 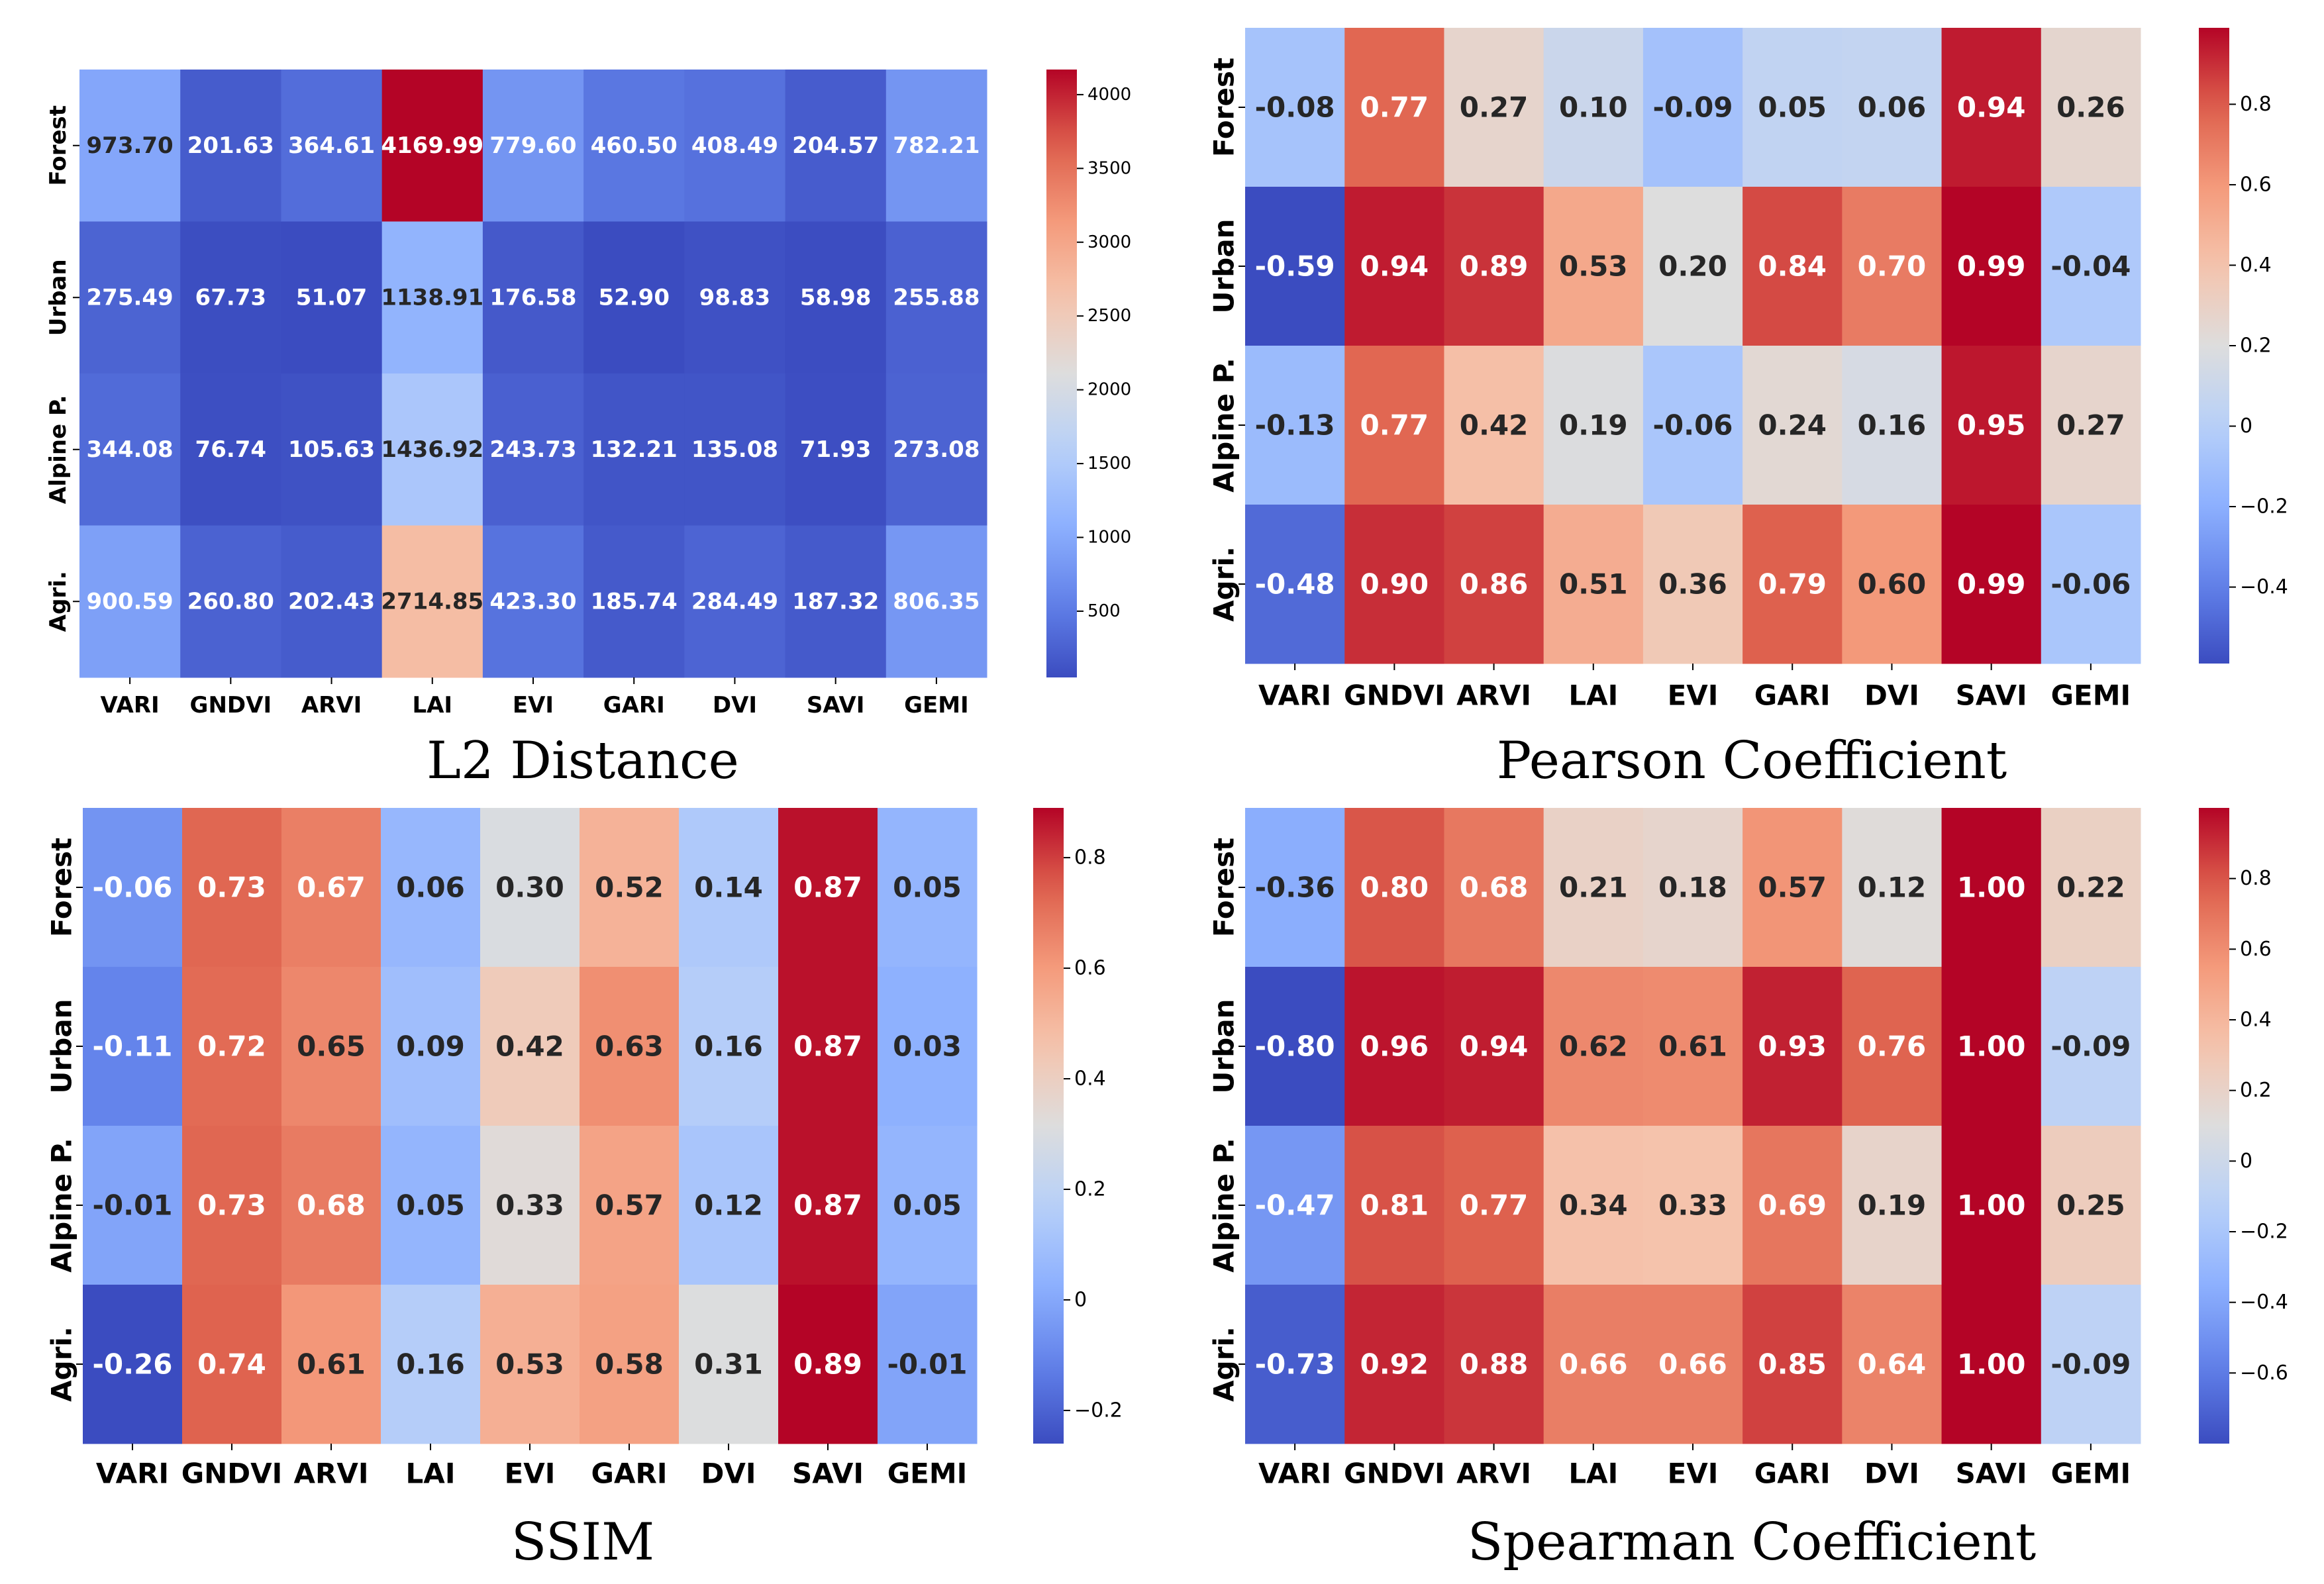 What do you see at coordinates (1692, 266) in the screenshot?
I see `cell-value-label: 0.20` at bounding box center [1692, 266].